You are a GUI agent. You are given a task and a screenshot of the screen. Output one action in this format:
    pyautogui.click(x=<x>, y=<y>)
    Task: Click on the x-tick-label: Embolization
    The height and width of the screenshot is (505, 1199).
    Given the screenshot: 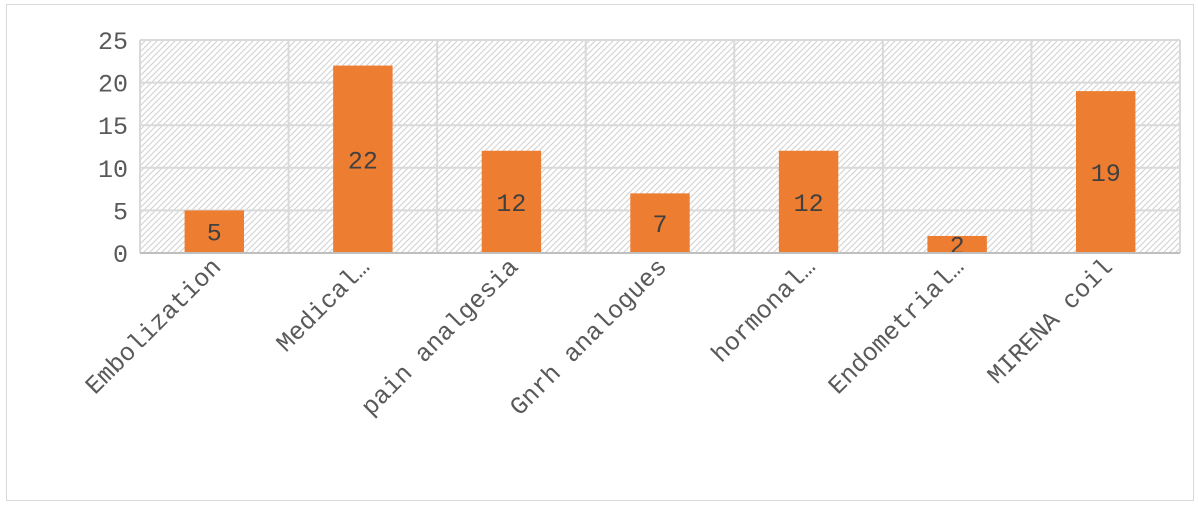 What is the action you would take?
    pyautogui.click(x=154, y=327)
    